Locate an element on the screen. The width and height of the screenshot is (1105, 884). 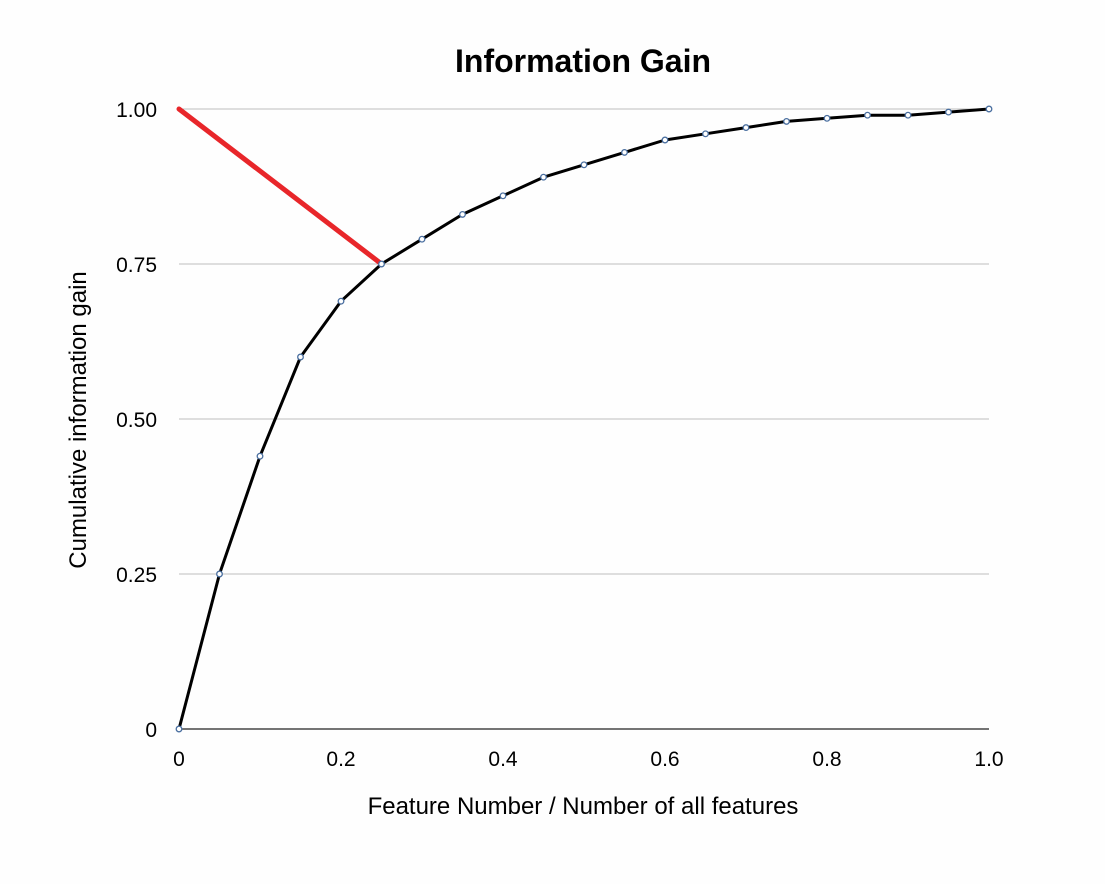
y-tick-label: 0 is located at coordinates (151, 730).